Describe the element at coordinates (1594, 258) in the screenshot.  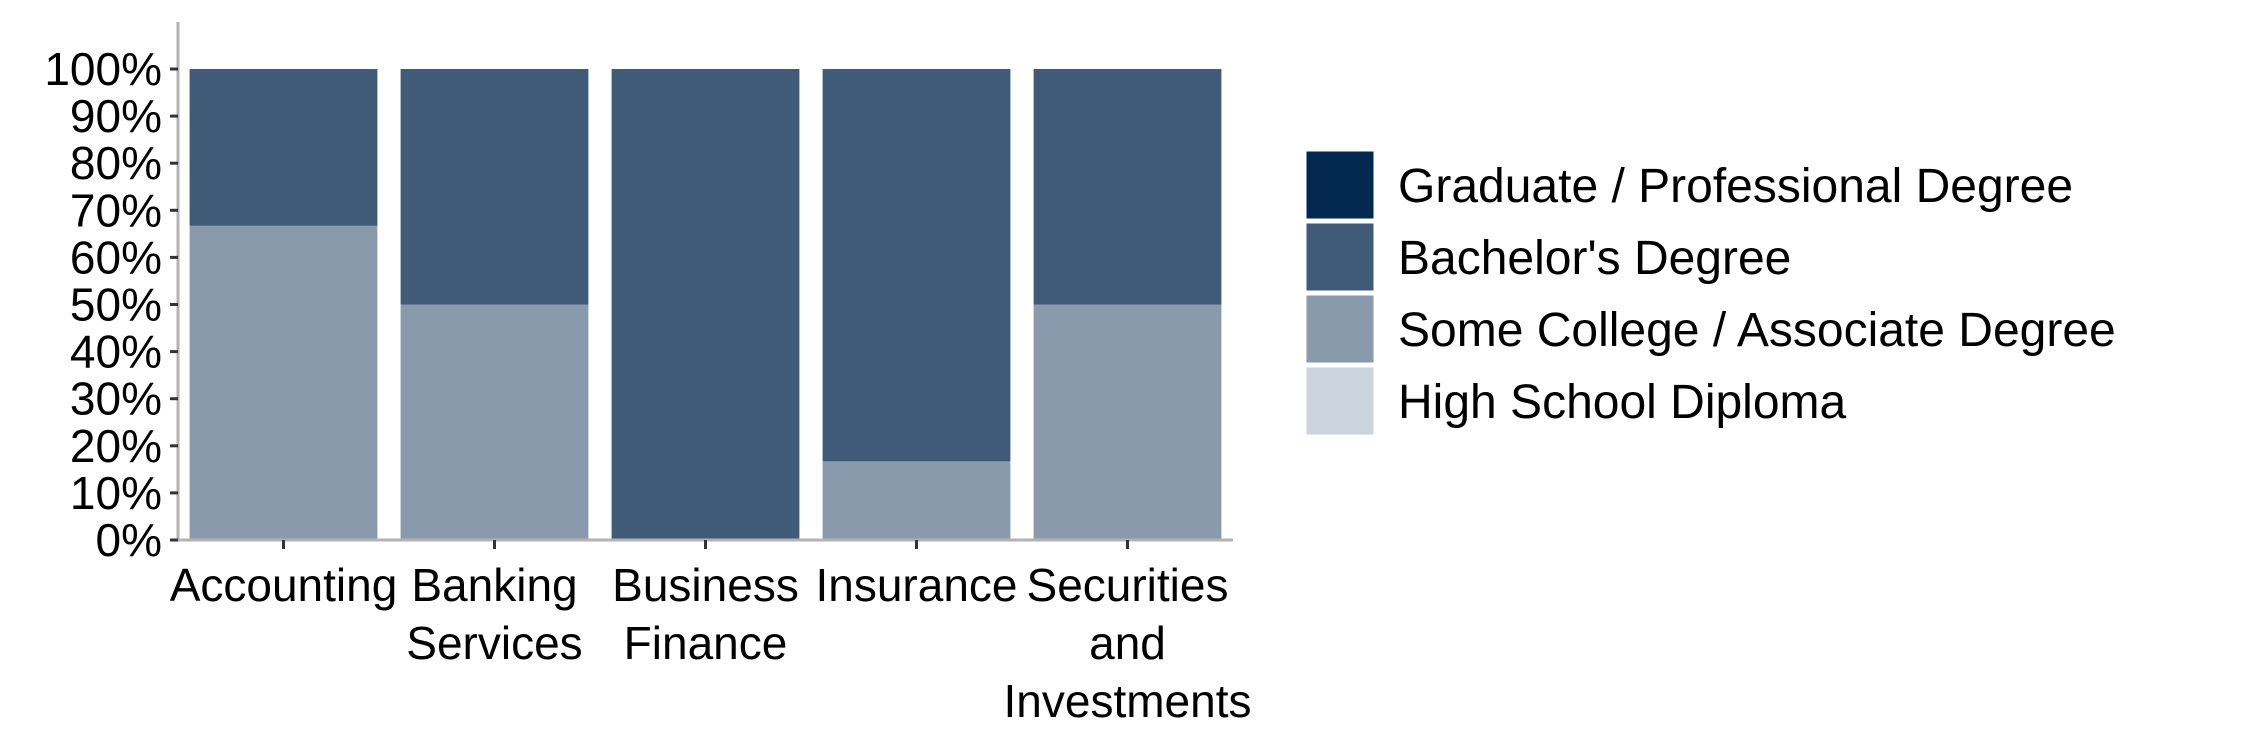
I see `legend-label: Bachelor's Degree` at that location.